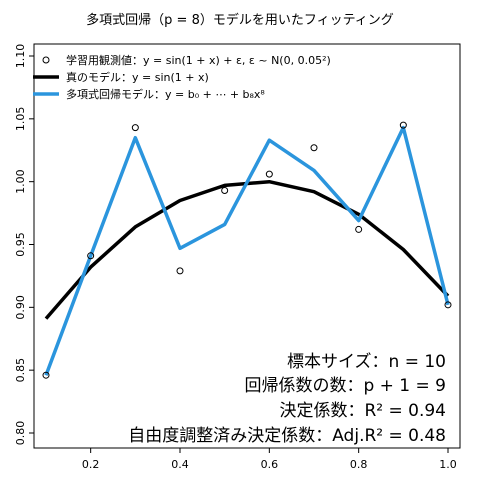 The height and width of the screenshot is (480, 480). Describe the element at coordinates (448, 464) in the screenshot. I see `x-tick-label: 1.0` at that location.